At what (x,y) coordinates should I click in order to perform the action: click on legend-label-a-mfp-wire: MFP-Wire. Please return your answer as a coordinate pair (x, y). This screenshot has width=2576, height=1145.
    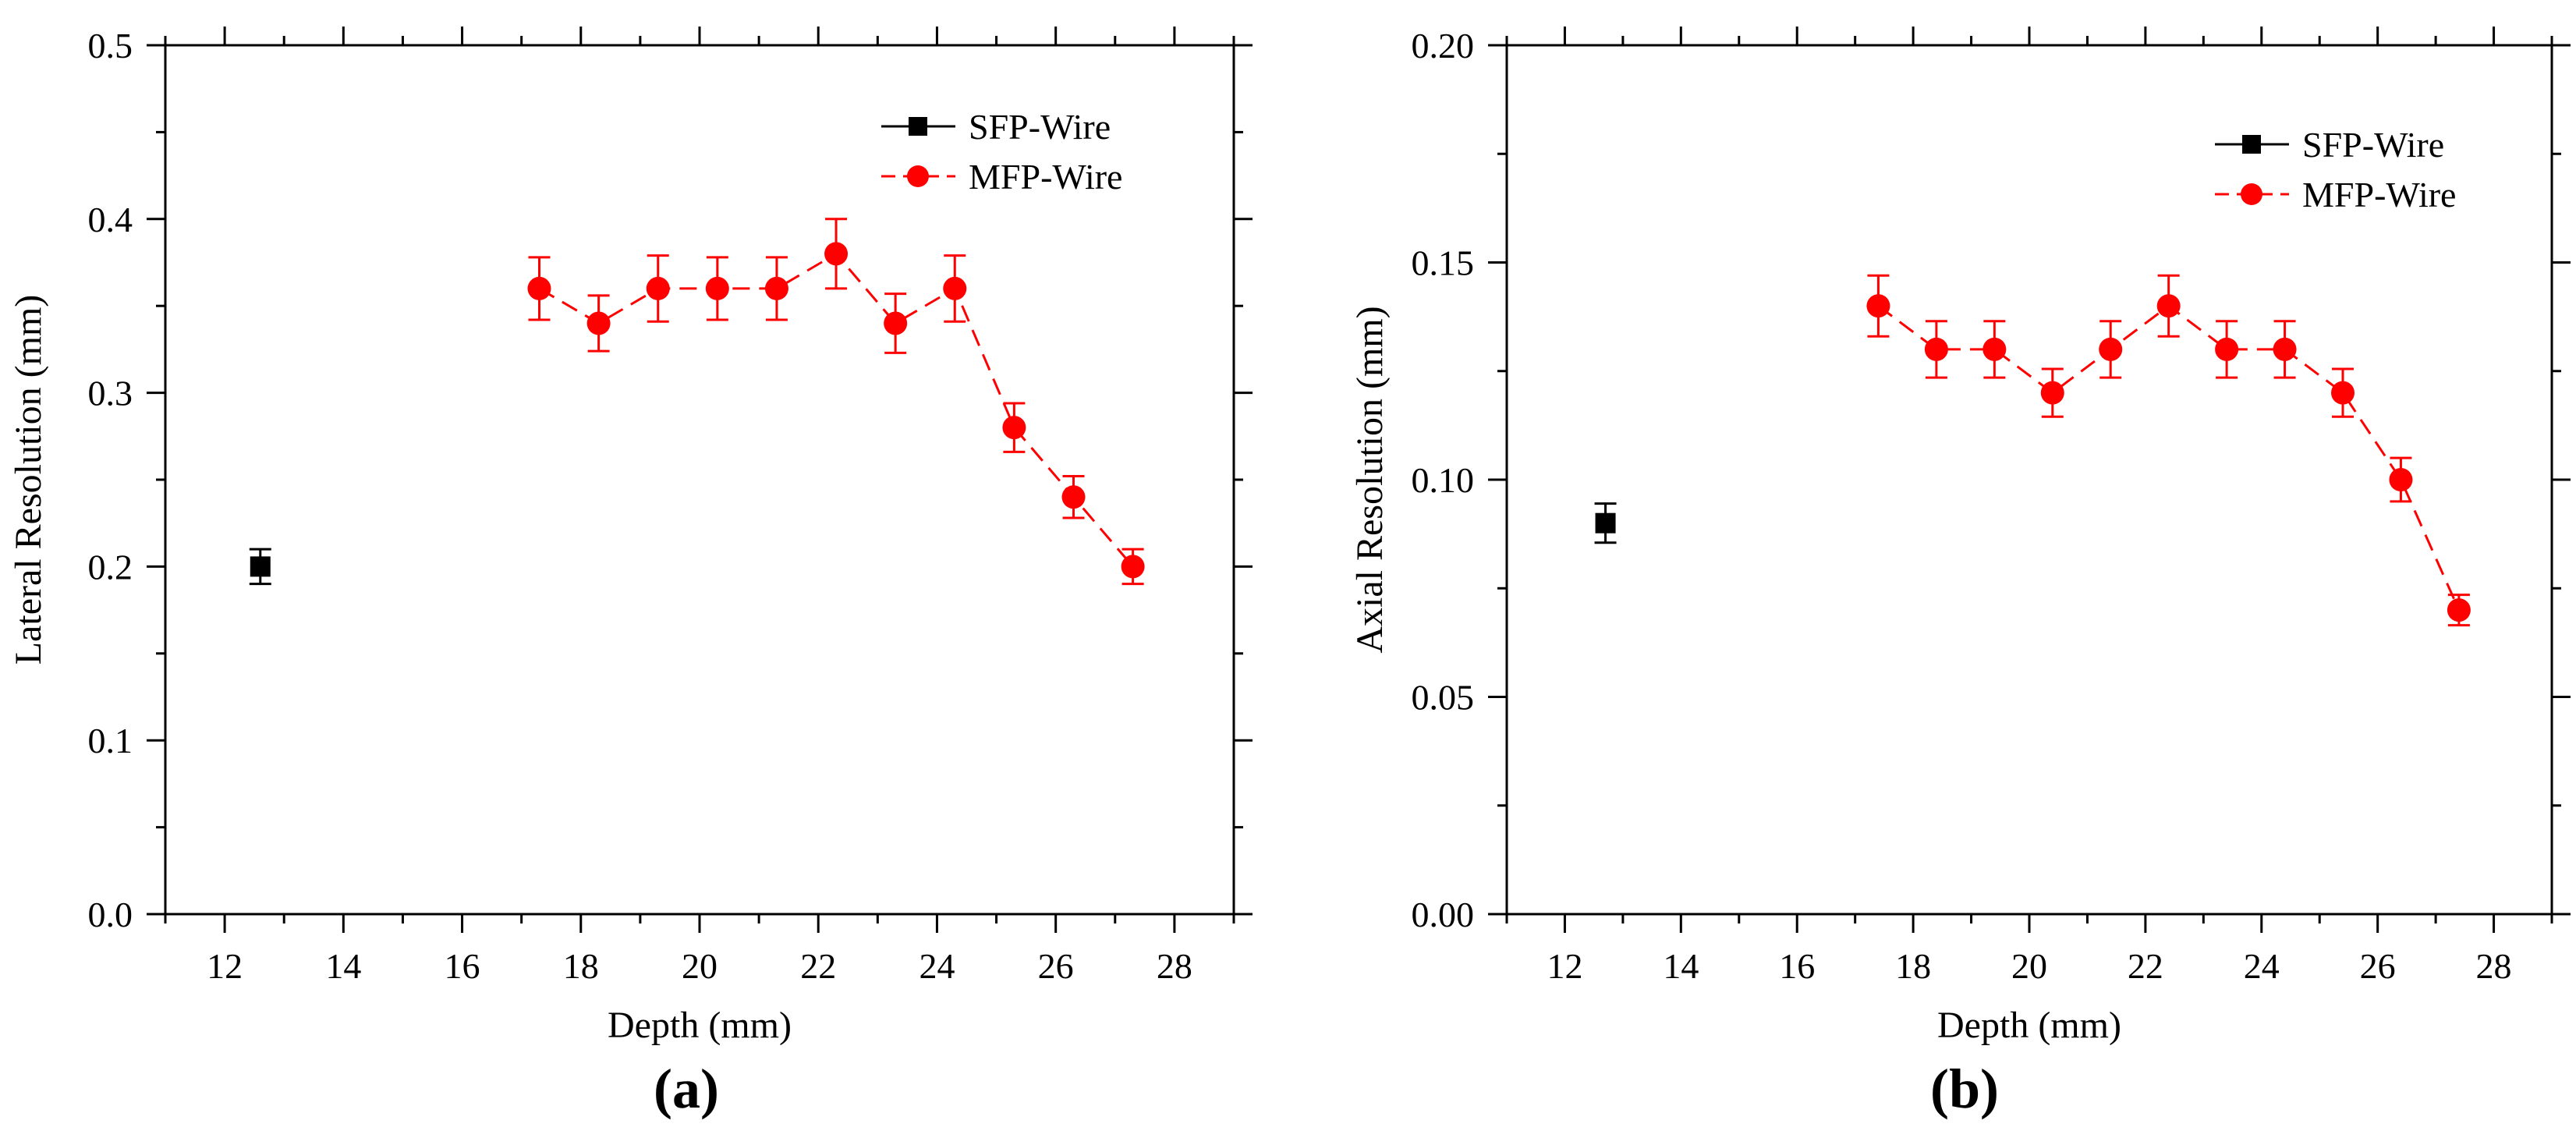
    Looking at the image, I should click on (1045, 177).